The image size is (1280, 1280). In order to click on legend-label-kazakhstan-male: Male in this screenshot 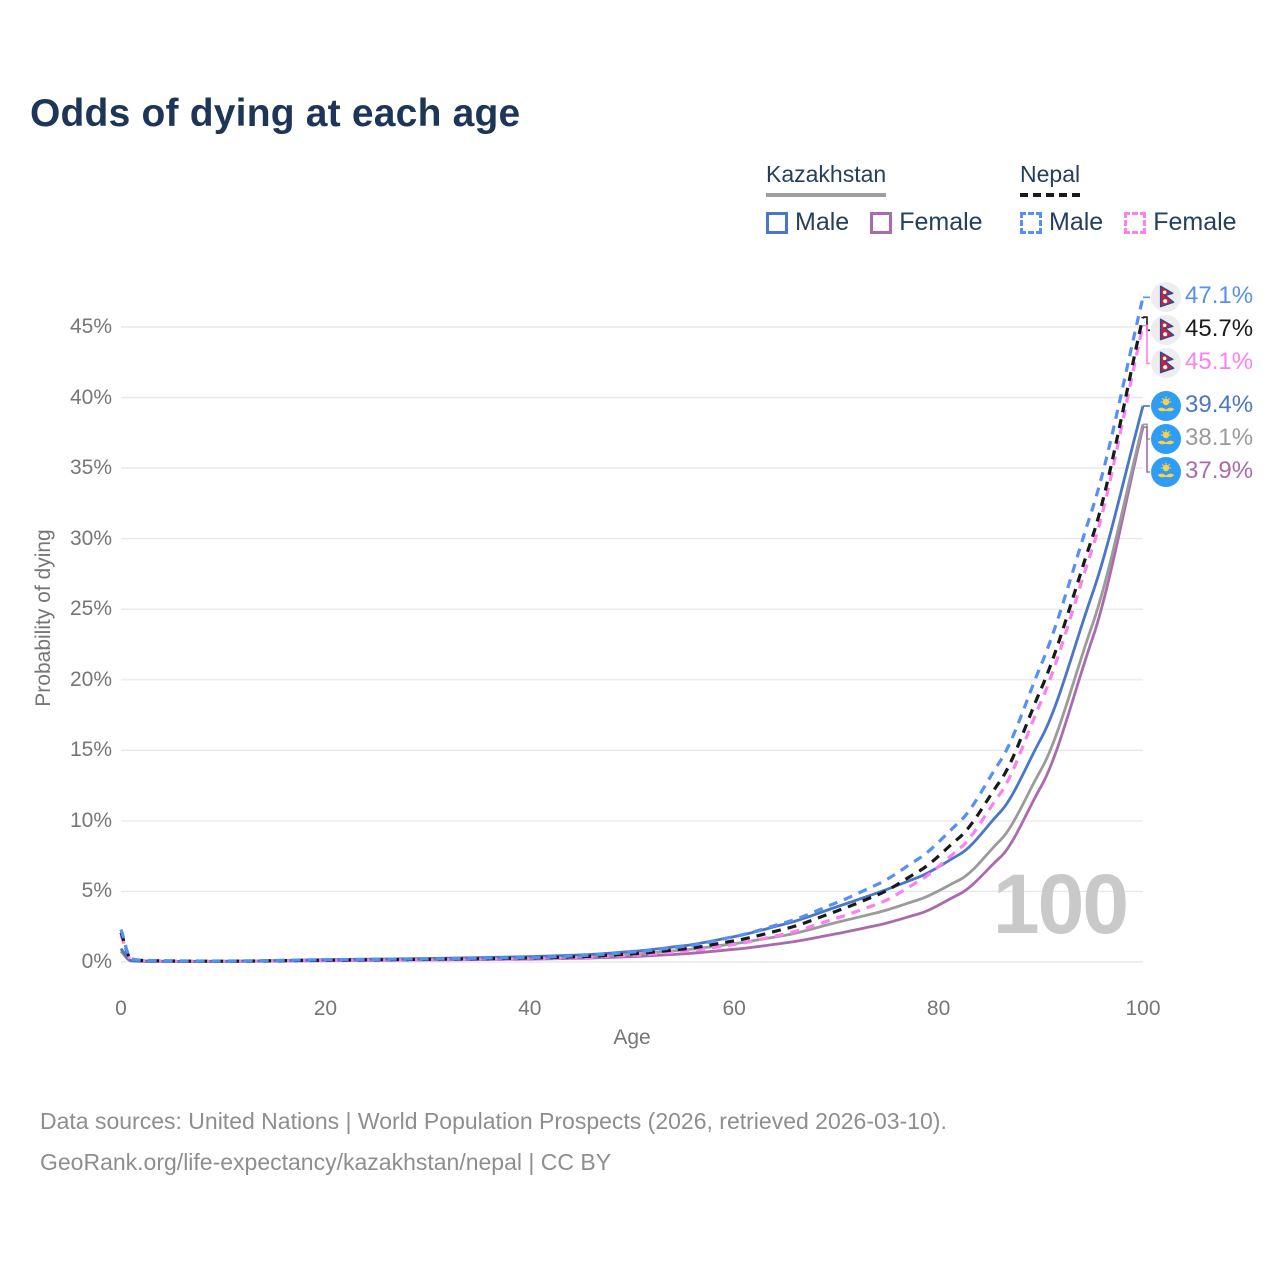, I will do `click(822, 222)`.